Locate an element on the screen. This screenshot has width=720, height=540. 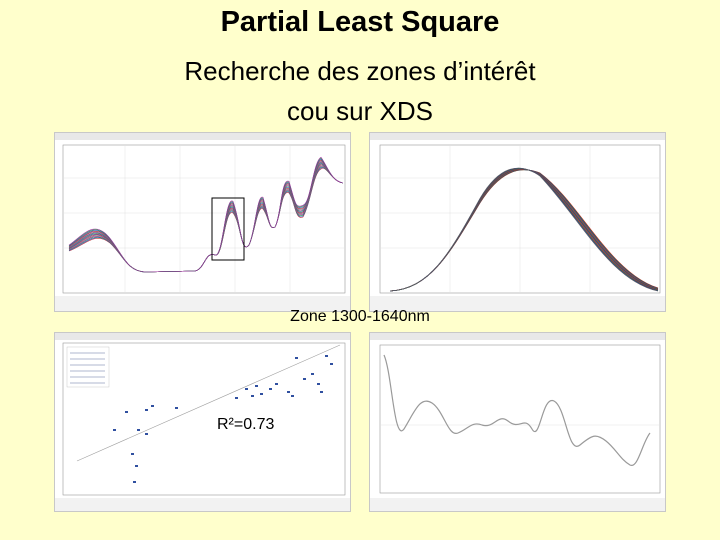
processed-spectra-panel is located at coordinates (517, 222).